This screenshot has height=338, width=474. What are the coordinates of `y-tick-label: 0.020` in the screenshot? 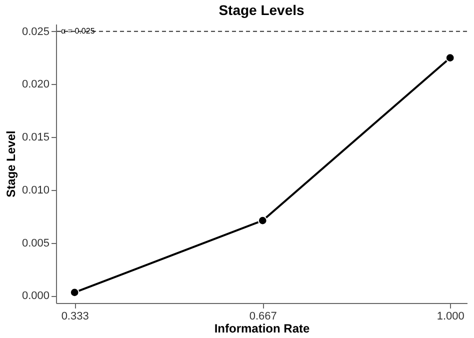 It's located at (36, 84).